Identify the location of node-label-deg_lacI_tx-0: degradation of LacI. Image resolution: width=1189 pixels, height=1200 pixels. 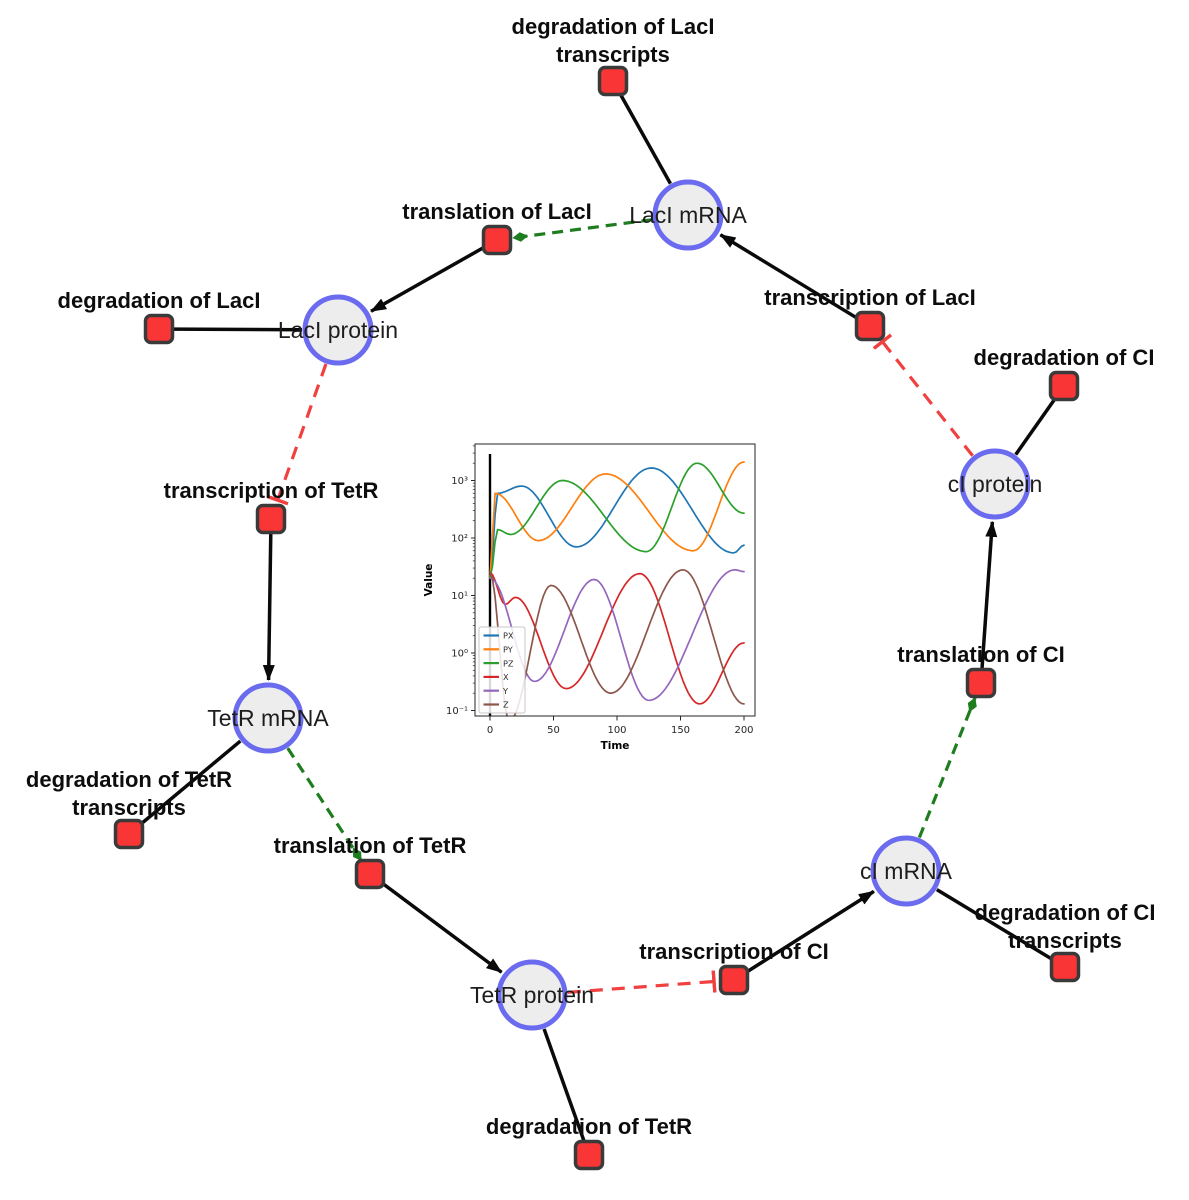
(613, 26).